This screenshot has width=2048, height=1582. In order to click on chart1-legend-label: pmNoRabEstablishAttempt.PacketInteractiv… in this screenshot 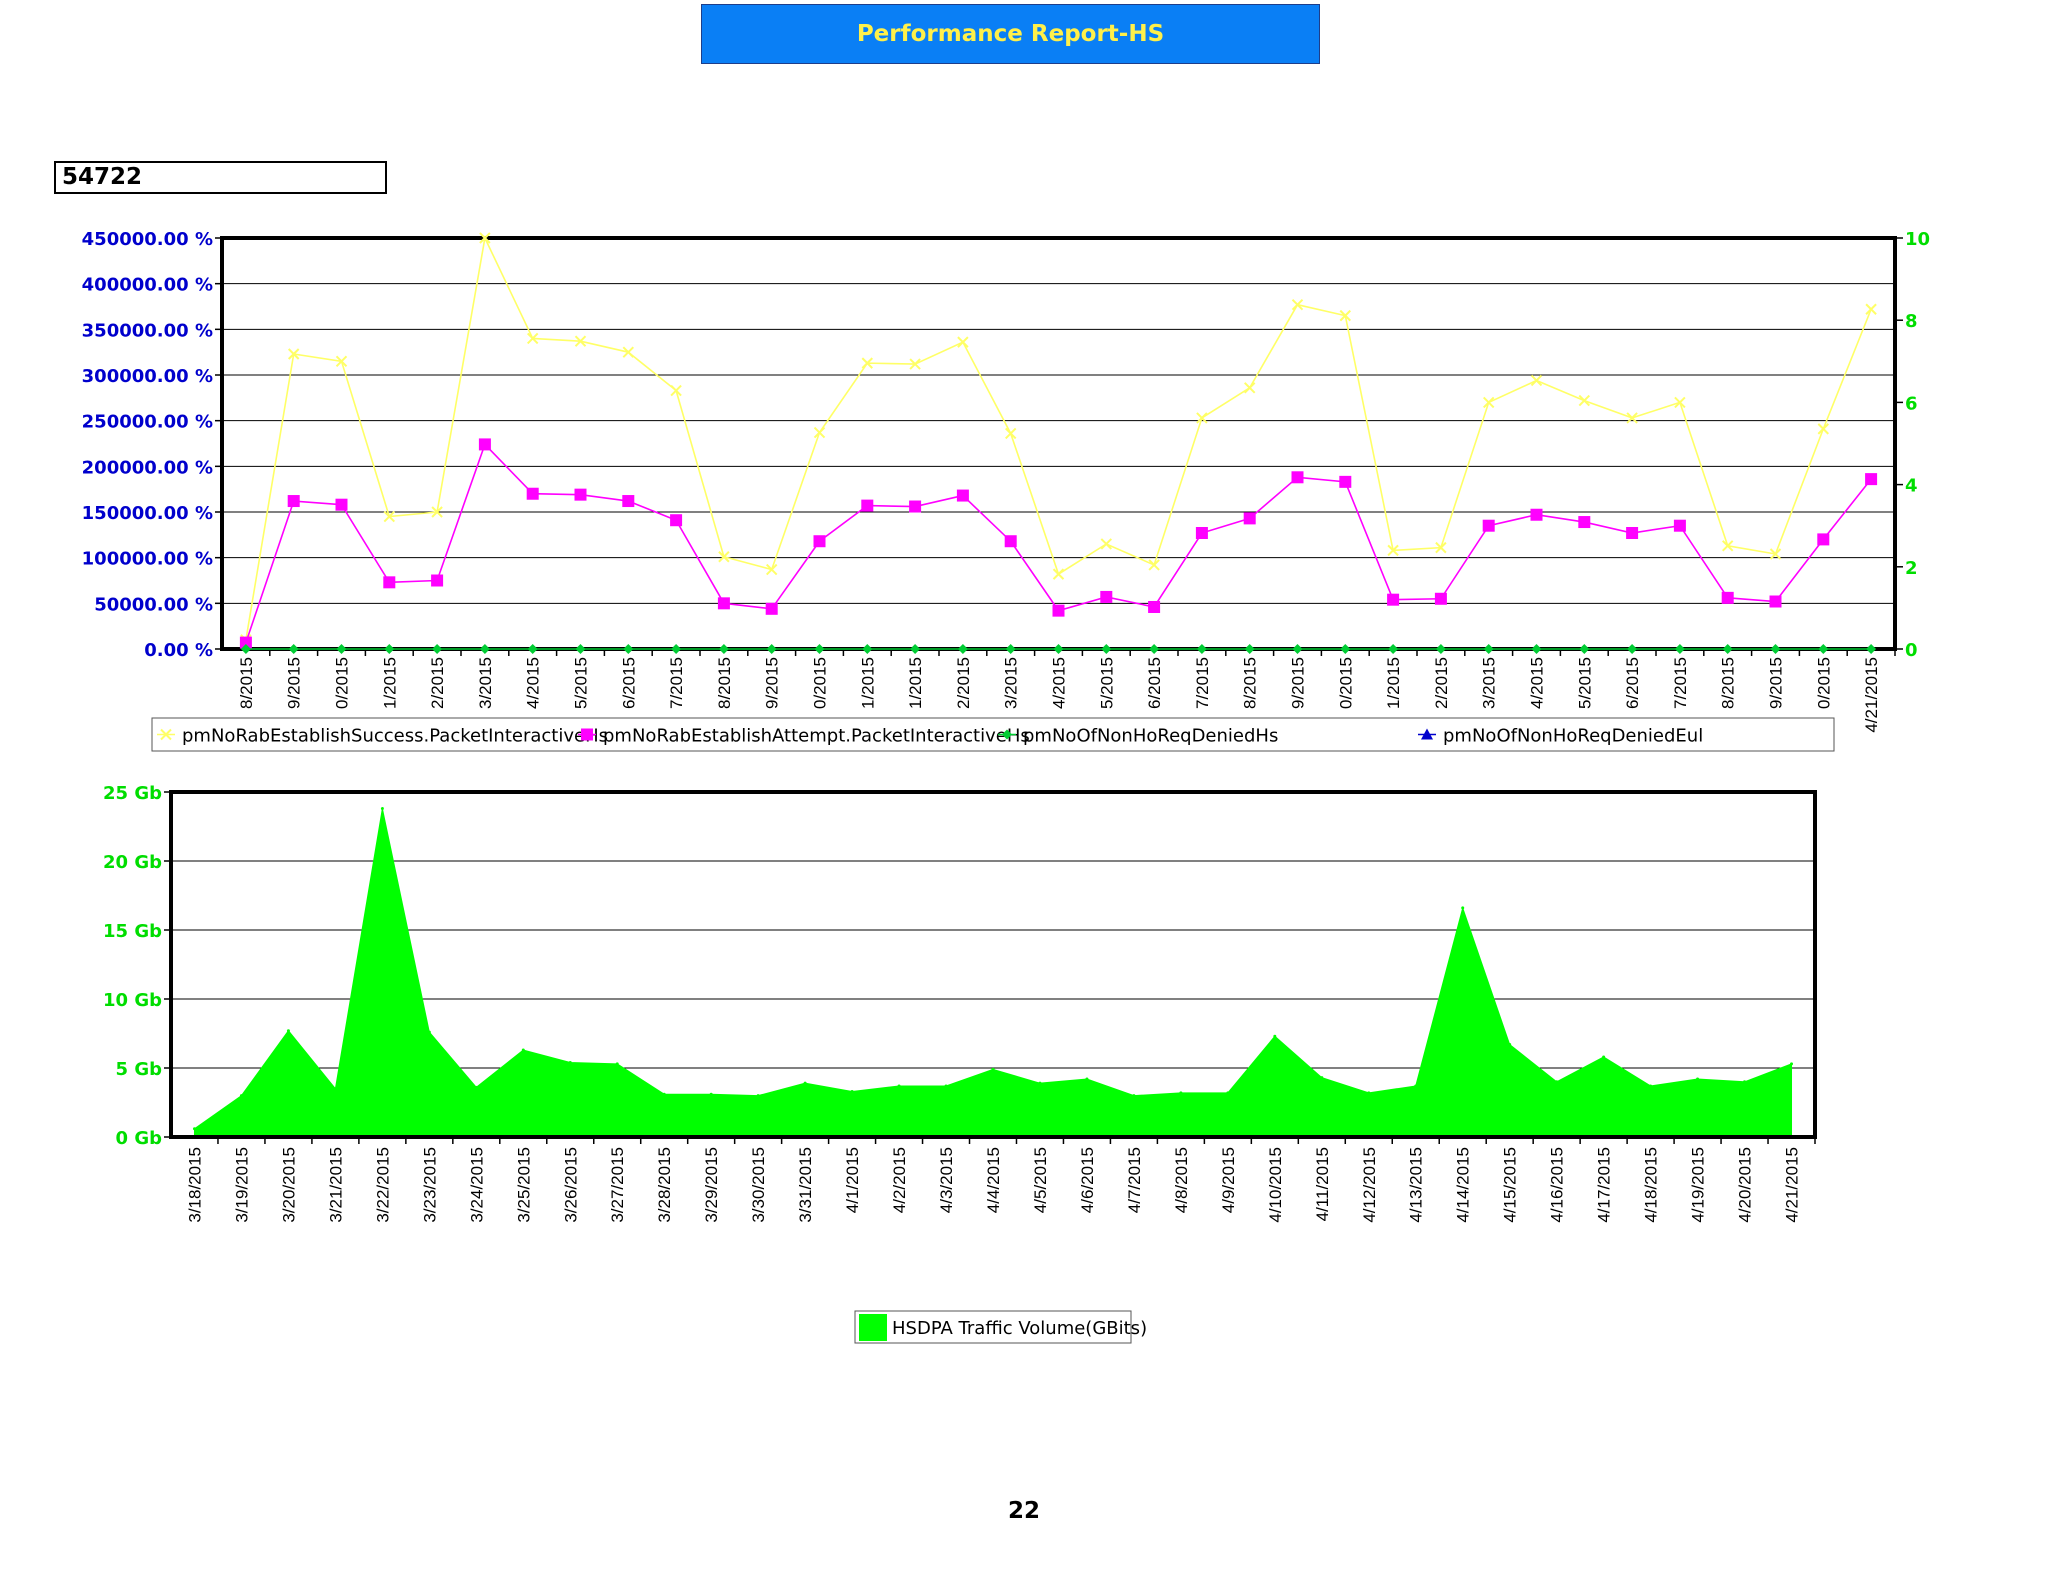, I will do `click(816, 736)`.